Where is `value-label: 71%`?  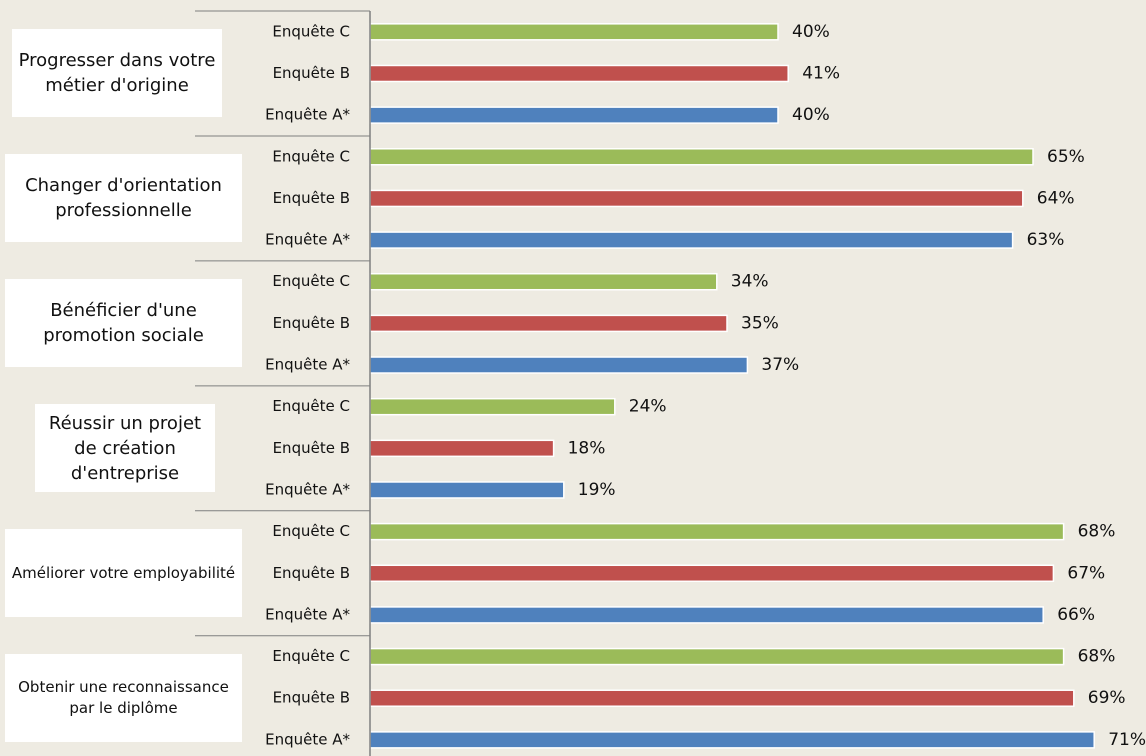 value-label: 71% is located at coordinates (1127, 740).